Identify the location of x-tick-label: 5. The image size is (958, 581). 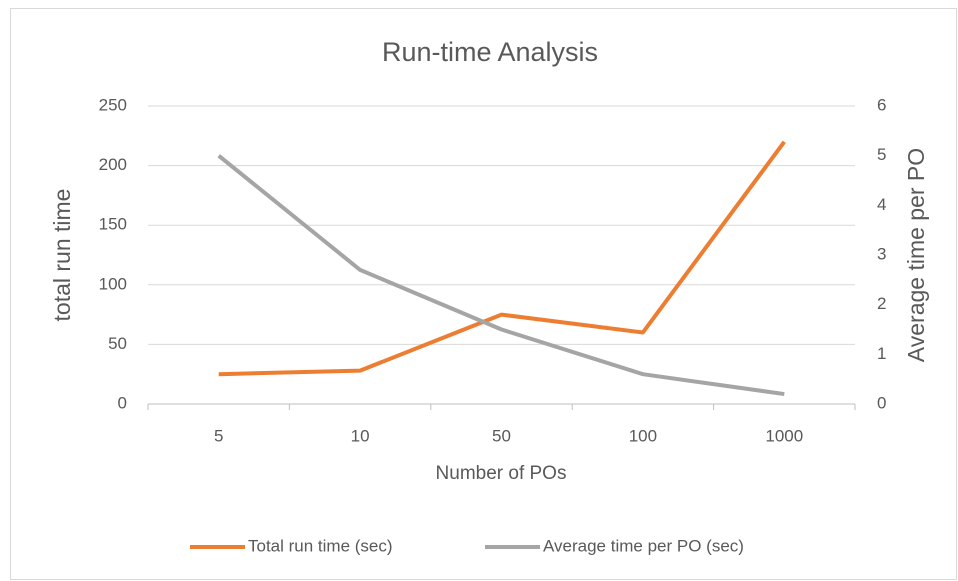
(218, 435).